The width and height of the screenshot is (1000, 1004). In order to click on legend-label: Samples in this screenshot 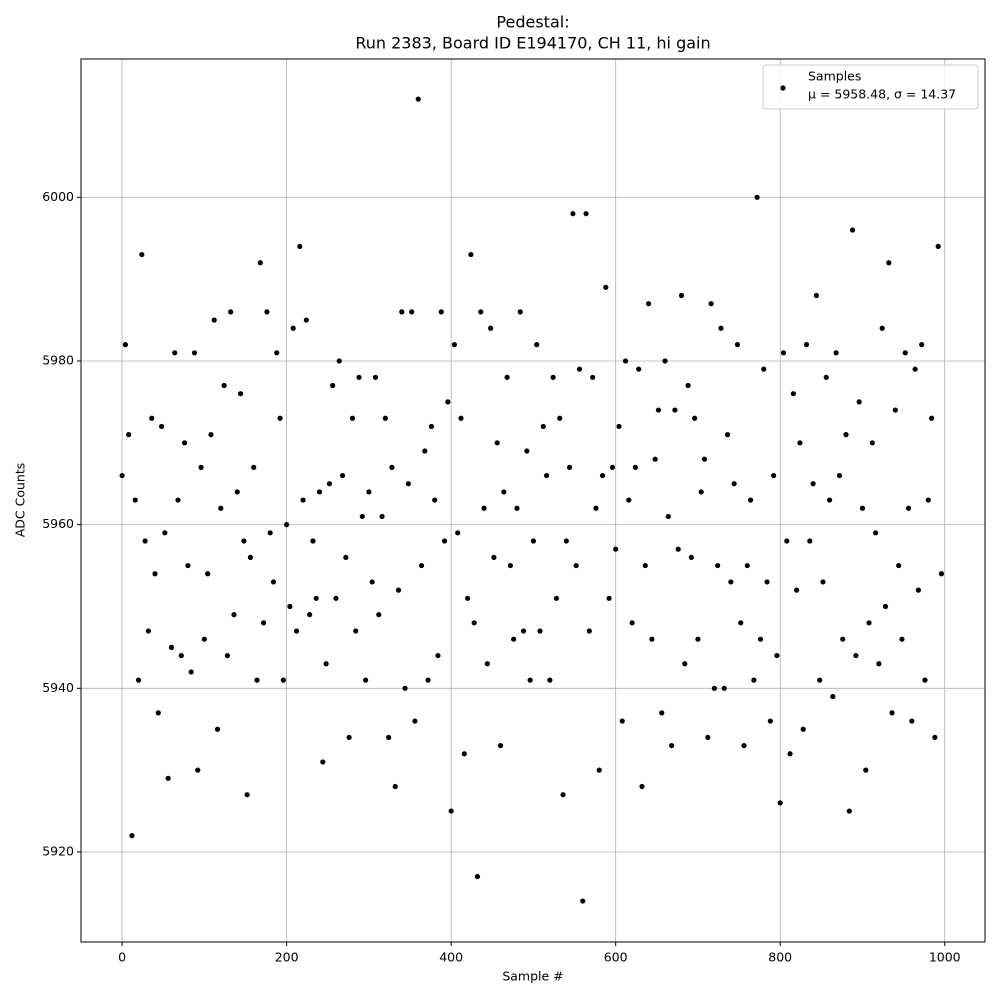, I will do `click(834, 76)`.